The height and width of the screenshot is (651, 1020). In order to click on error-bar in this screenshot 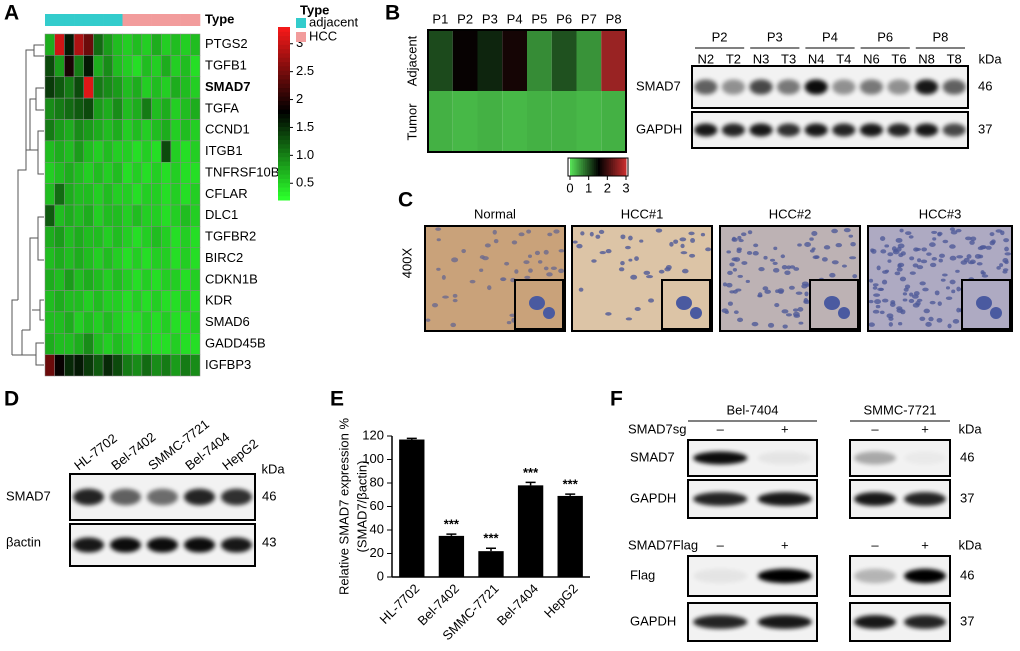, I will do `click(451, 534)`.